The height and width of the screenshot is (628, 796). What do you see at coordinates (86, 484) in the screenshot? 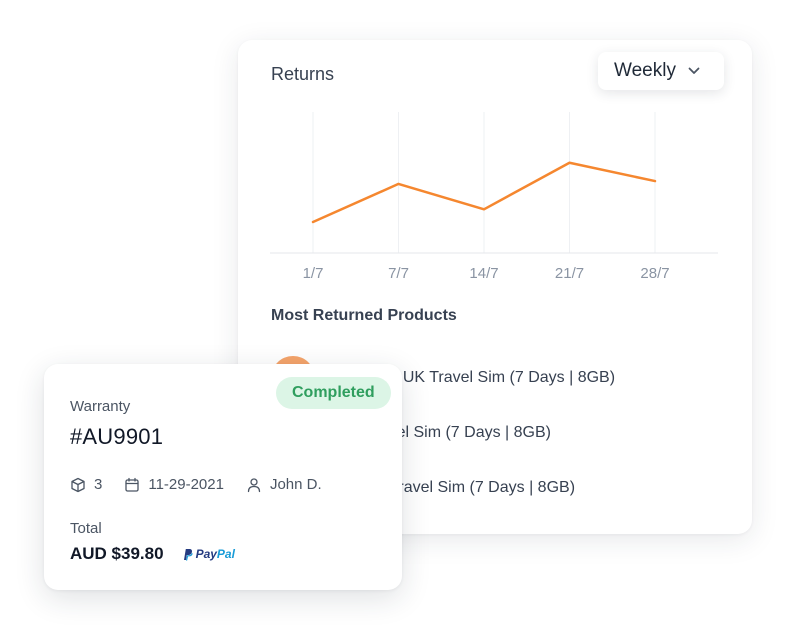
I see `quantity-meta: 3` at bounding box center [86, 484].